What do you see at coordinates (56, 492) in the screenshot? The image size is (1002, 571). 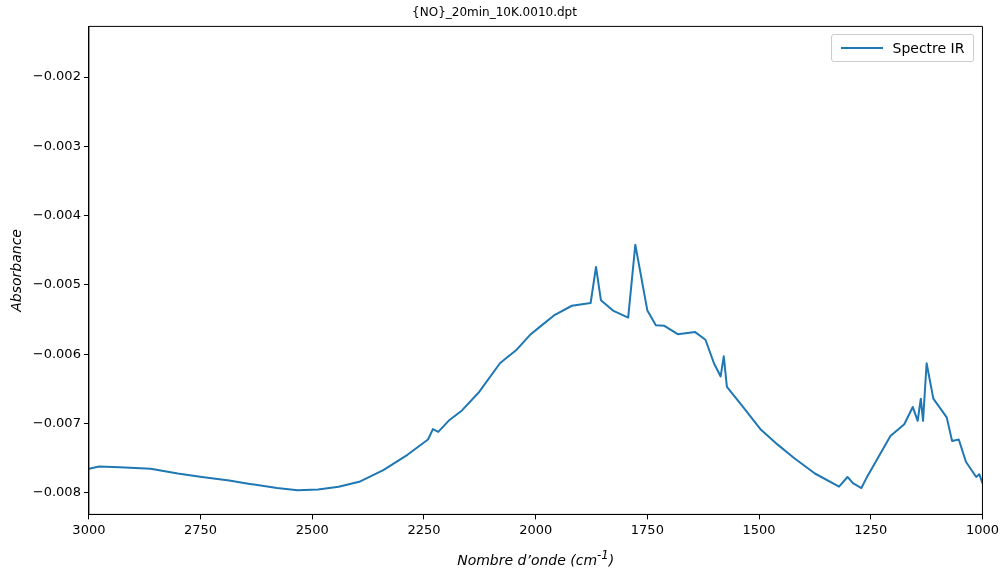 I see `y-tick-label: −0.008` at bounding box center [56, 492].